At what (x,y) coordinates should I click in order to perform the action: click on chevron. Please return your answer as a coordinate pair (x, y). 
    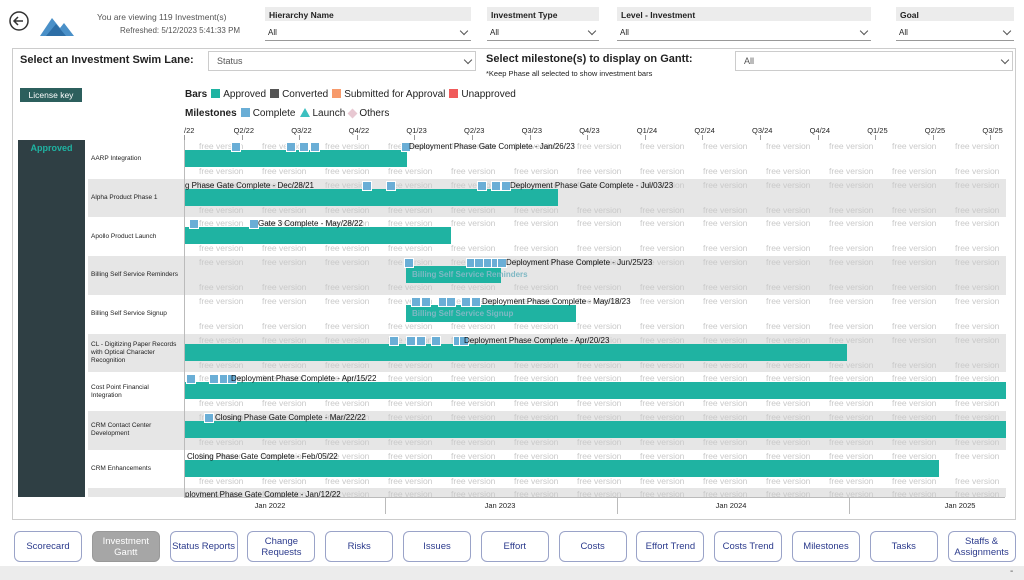
    Looking at the image, I should click on (464, 31).